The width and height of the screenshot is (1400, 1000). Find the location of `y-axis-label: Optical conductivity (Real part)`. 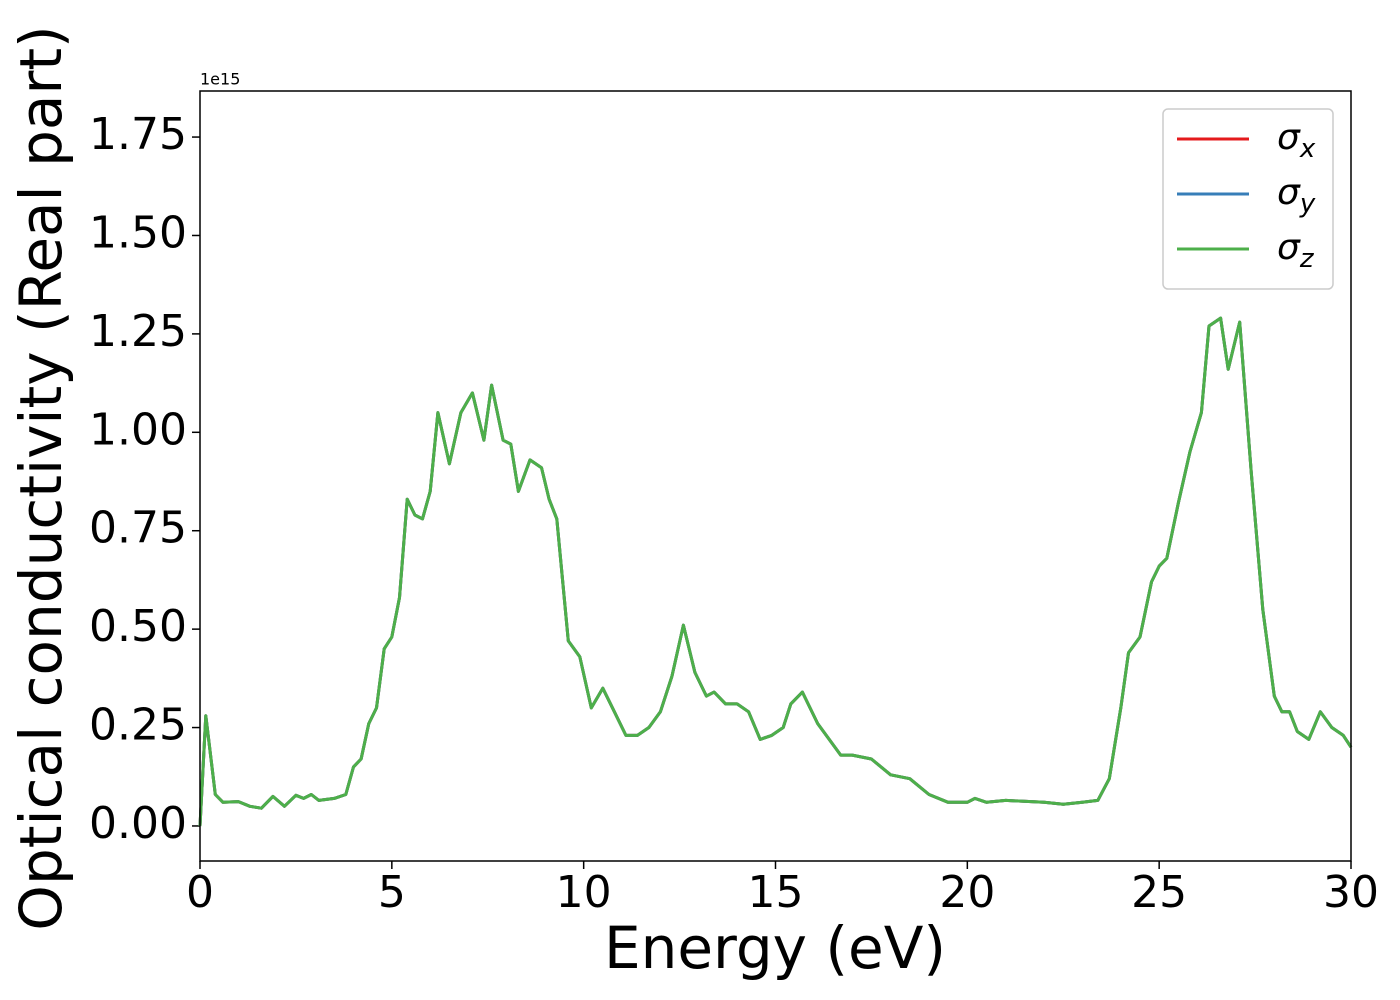

y-axis-label: Optical conductivity (Real part) is located at coordinates (41, 477).